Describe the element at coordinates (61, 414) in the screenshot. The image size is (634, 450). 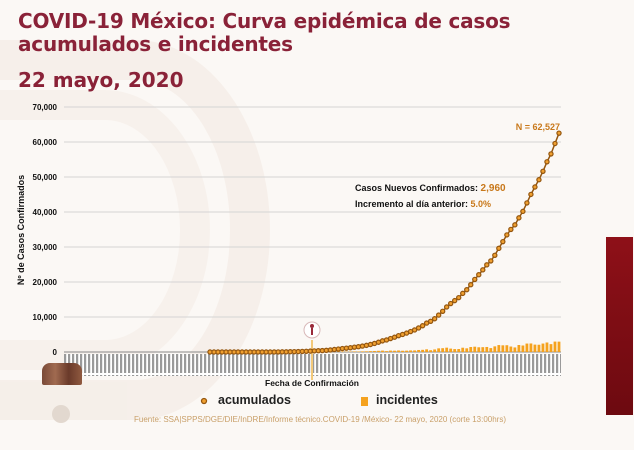
I see `government-seal` at that location.